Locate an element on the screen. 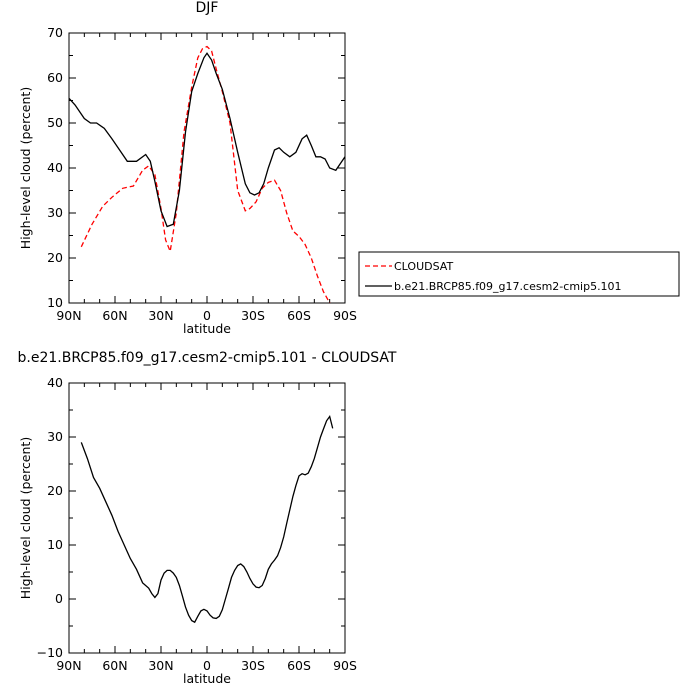  y-tick-label: −10 is located at coordinates (50, 652).